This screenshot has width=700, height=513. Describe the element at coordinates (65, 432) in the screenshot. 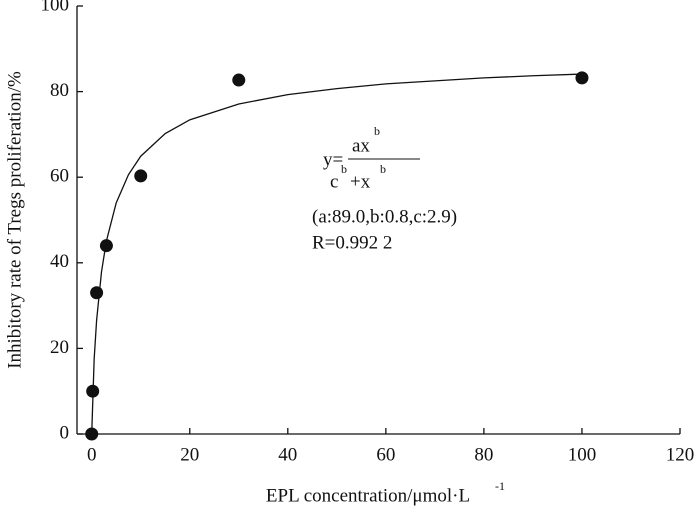

I see `y-tick-label: 0` at that location.